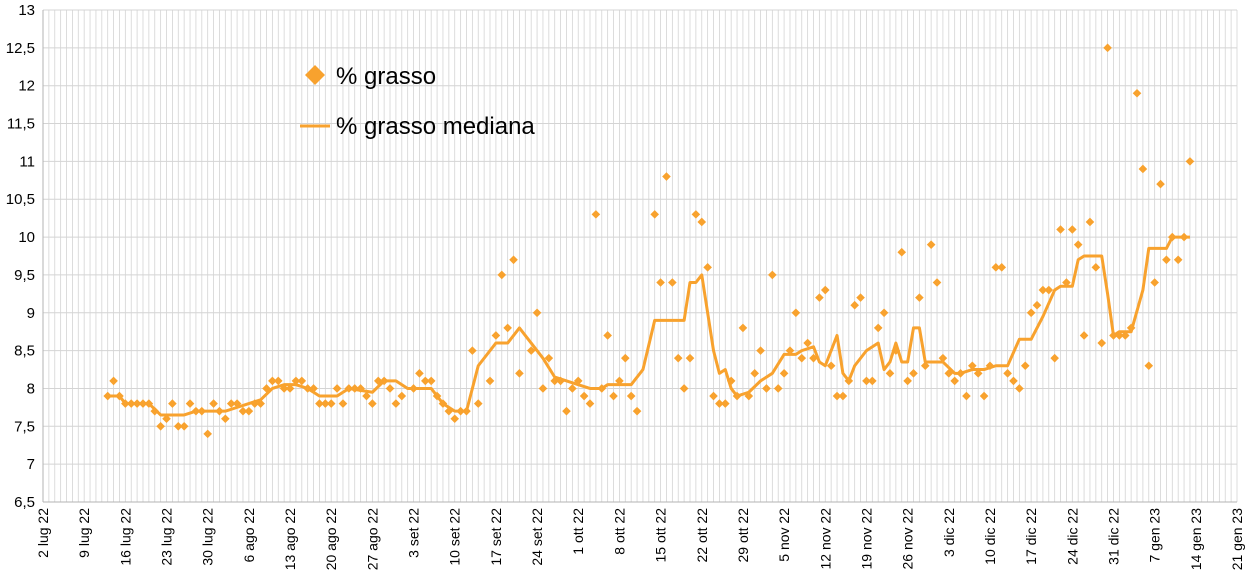 This screenshot has height=587, width=1253. What do you see at coordinates (31, 388) in the screenshot?
I see `y-tick-label: 8` at bounding box center [31, 388].